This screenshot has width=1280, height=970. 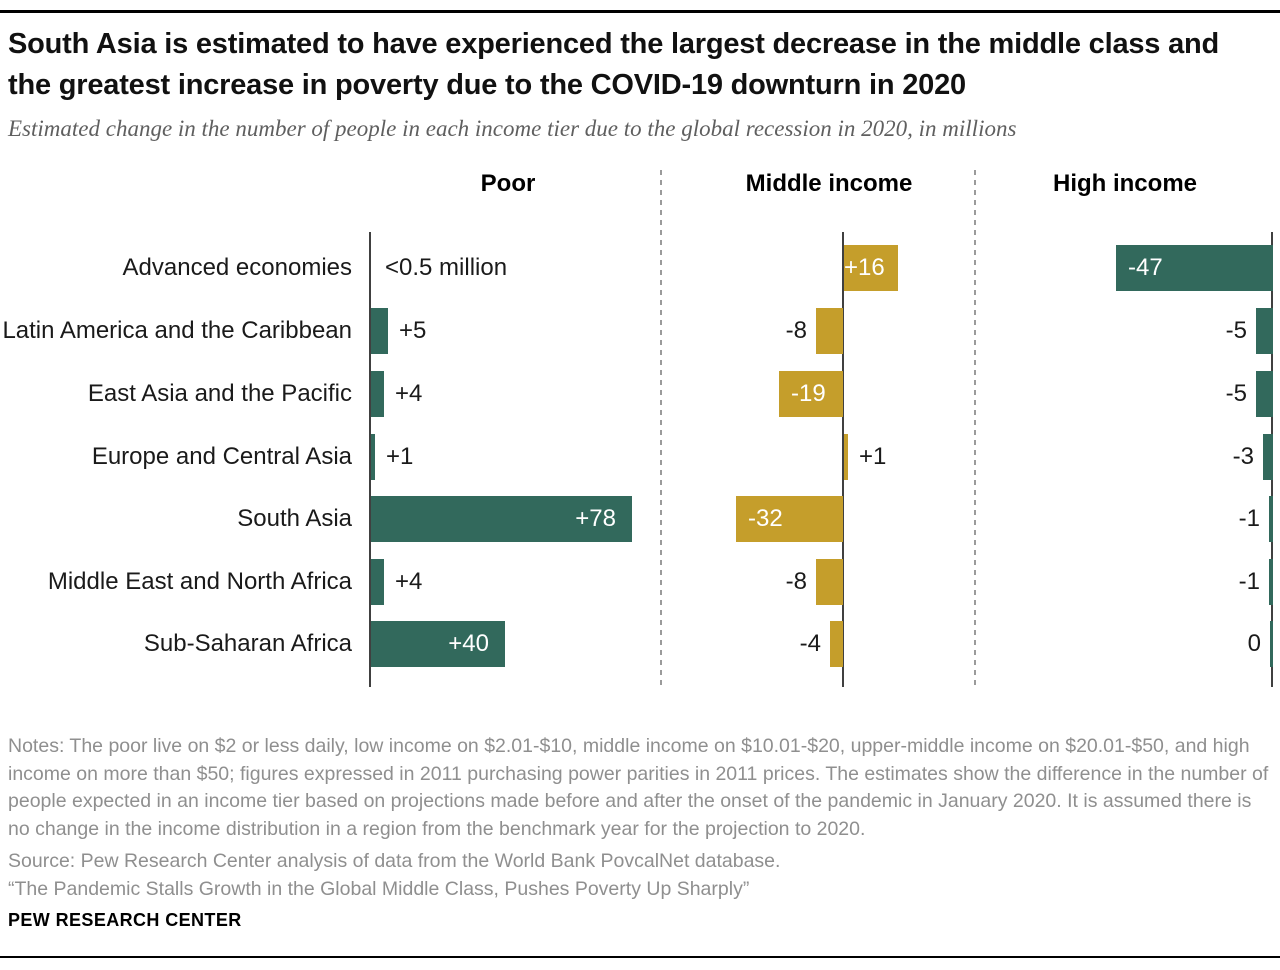 I want to click on value-label-poor-0: <0.5 million, so click(x=446, y=267).